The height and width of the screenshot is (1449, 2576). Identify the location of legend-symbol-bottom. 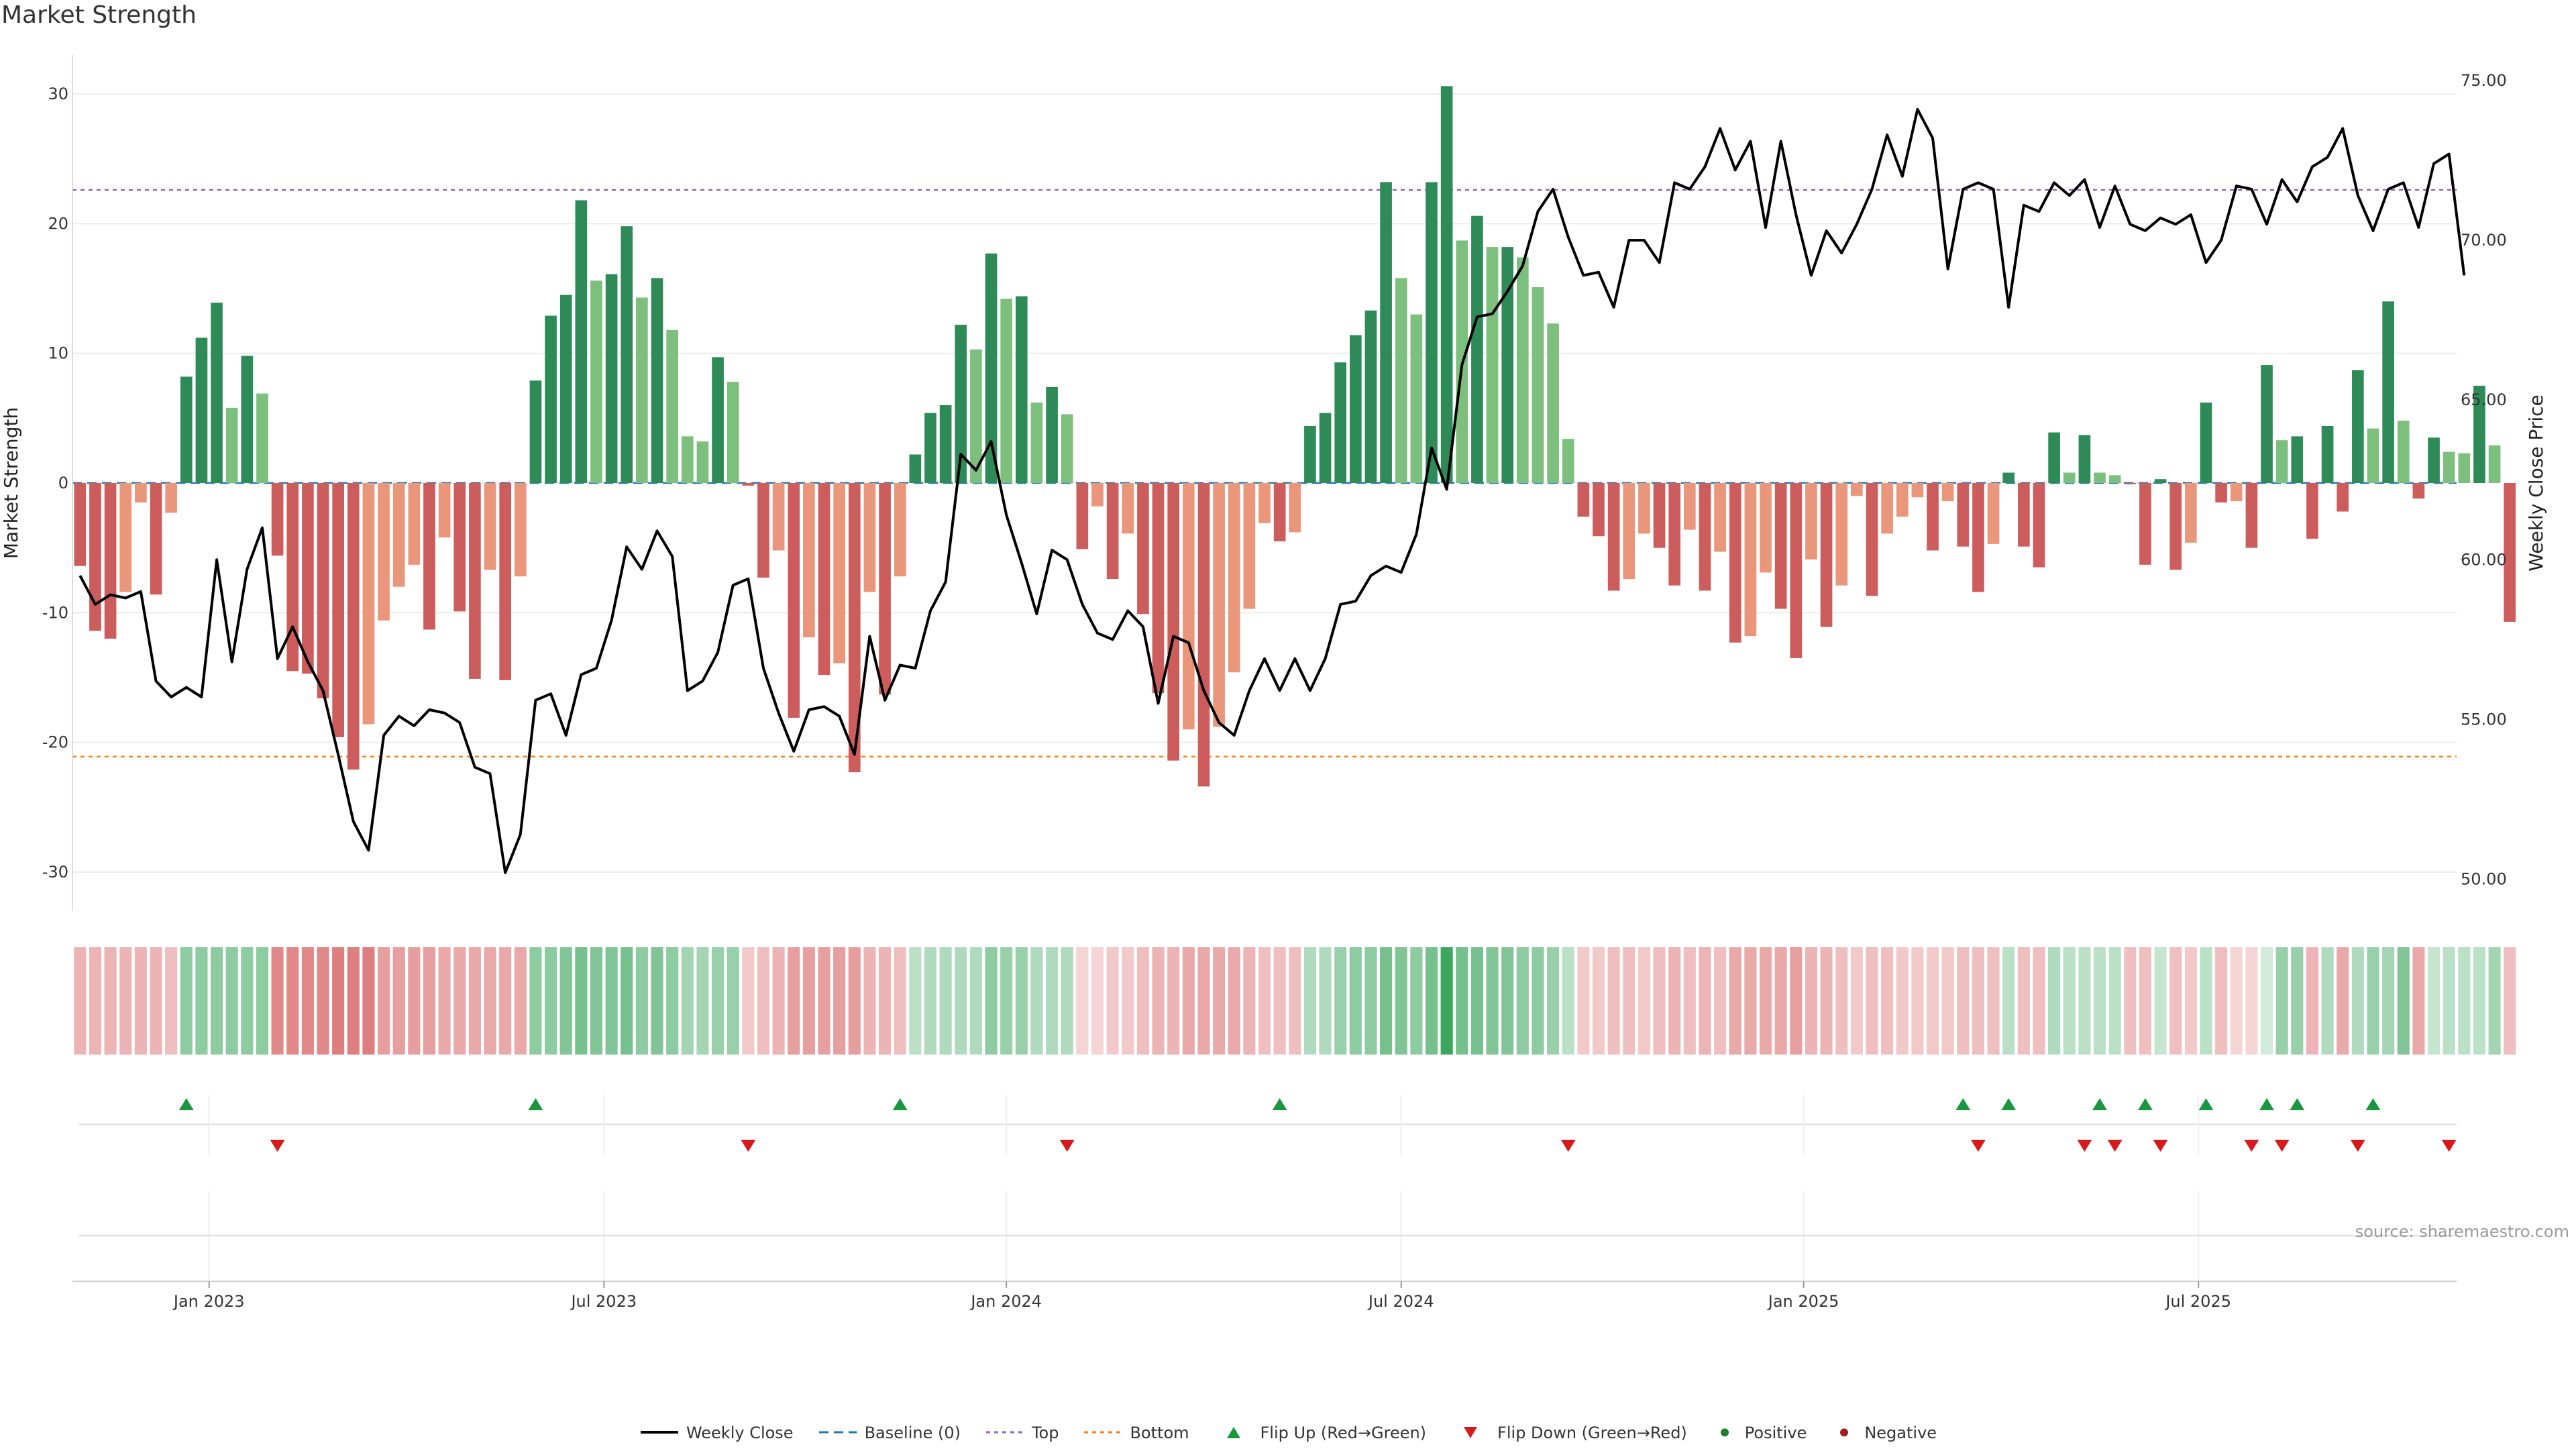
(1103, 1432).